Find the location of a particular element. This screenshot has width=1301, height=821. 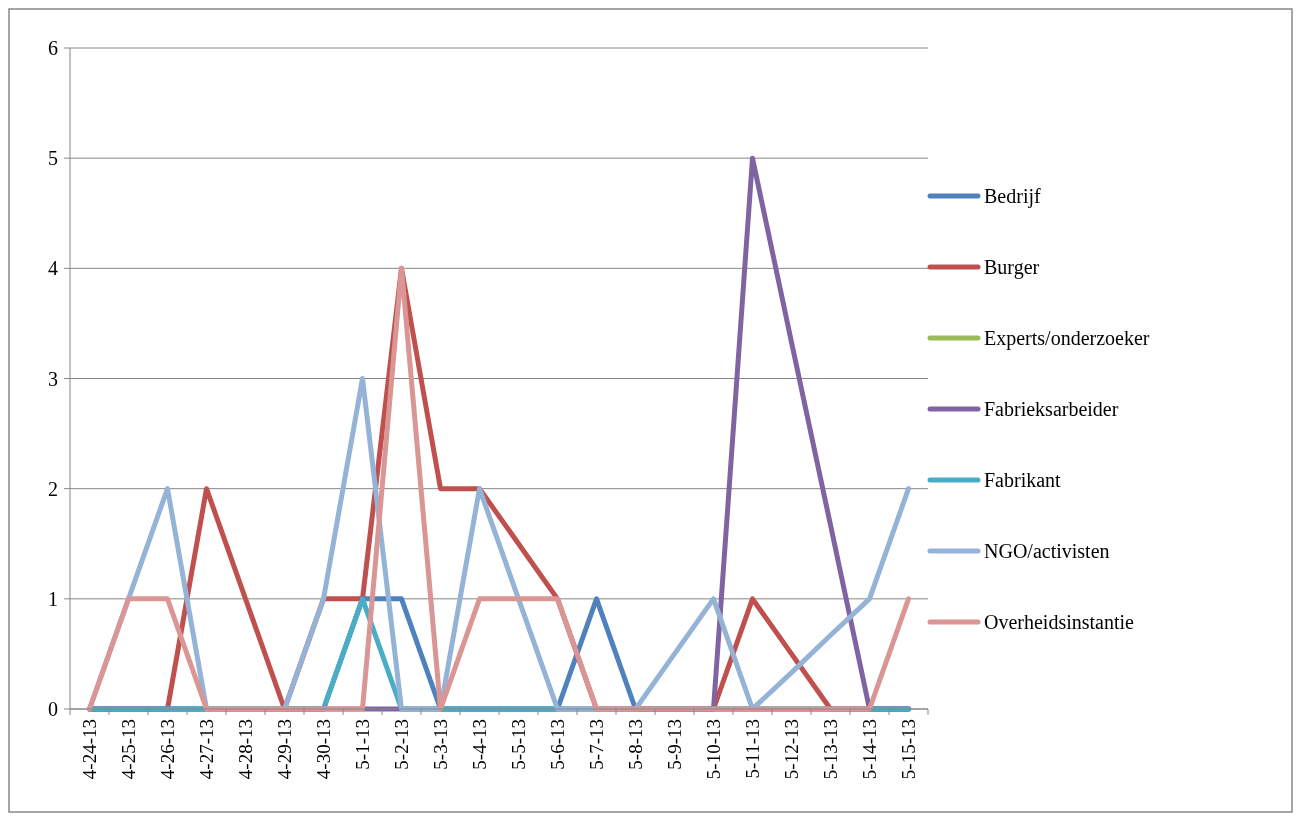

legend-label: Burger is located at coordinates (1012, 267).